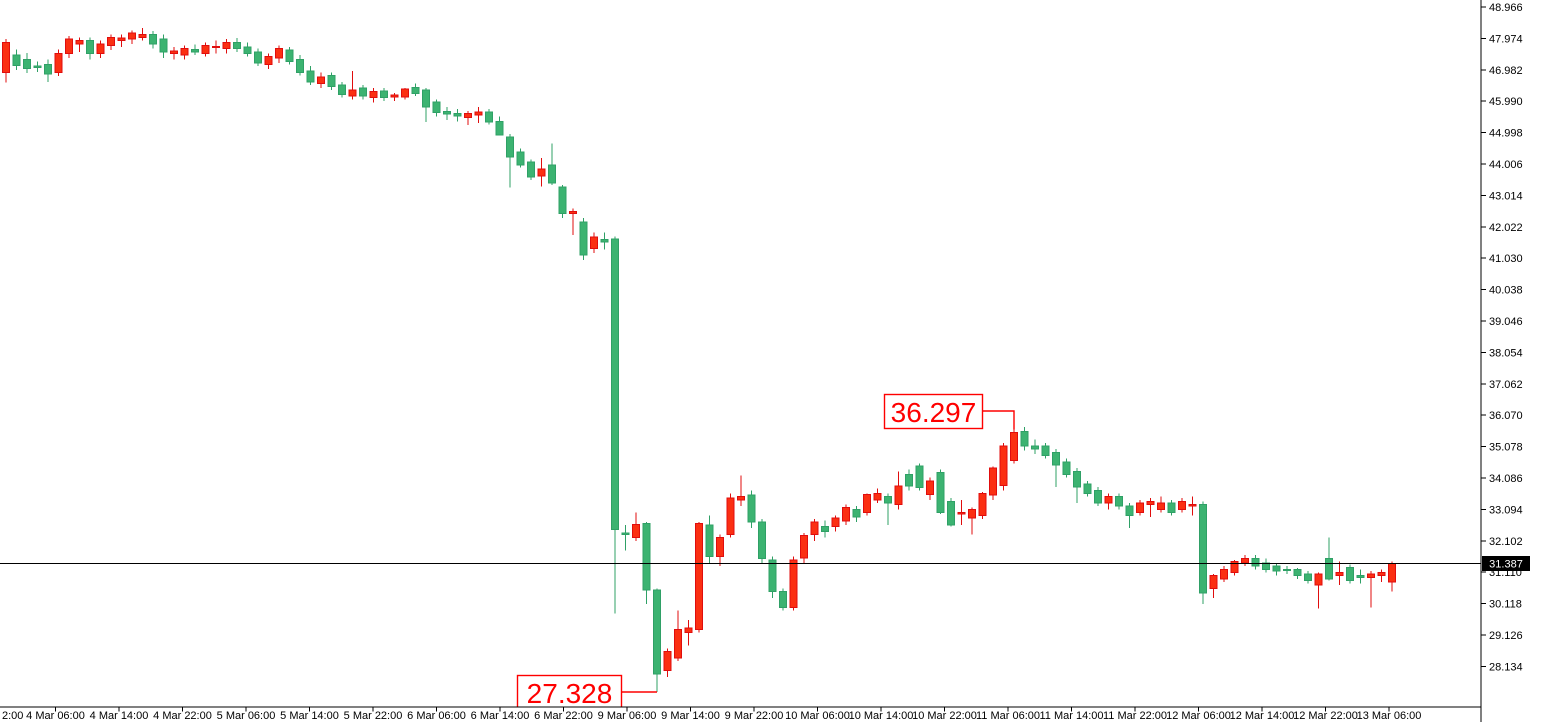 The width and height of the screenshot is (1563, 722). Describe the element at coordinates (119, 716) in the screenshot. I see `time-tick-label: 4 Mar 14:00` at that location.